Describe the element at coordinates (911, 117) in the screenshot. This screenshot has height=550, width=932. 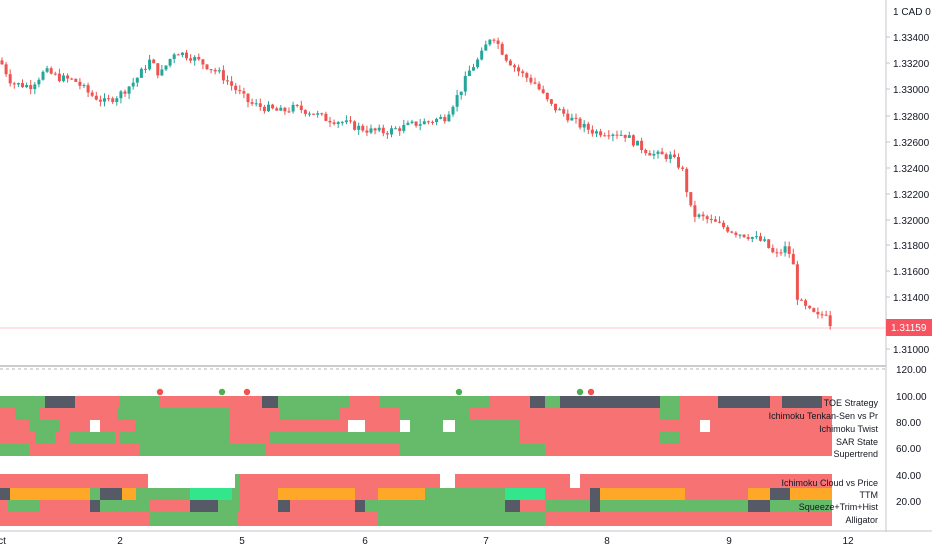
I see `price-tick-label: 1.32800` at that location.